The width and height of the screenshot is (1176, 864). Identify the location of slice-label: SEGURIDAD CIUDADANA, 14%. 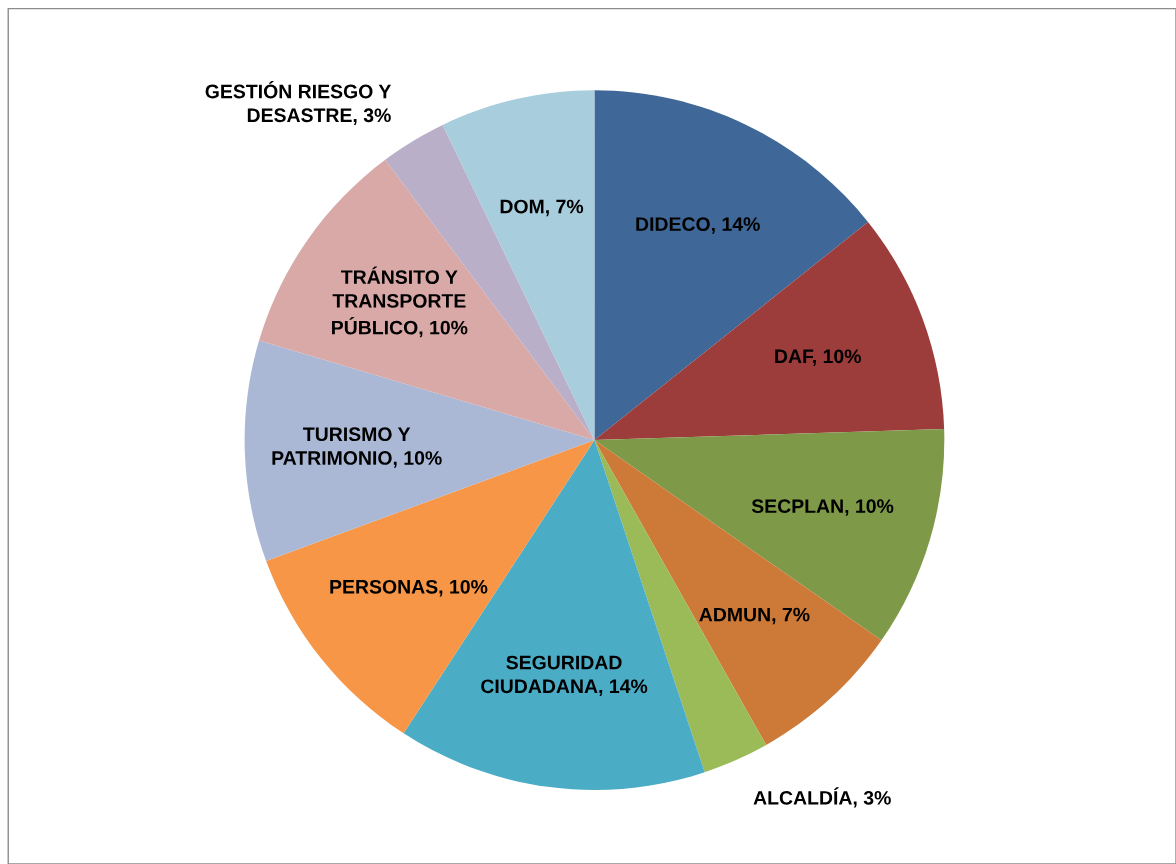
(564, 675).